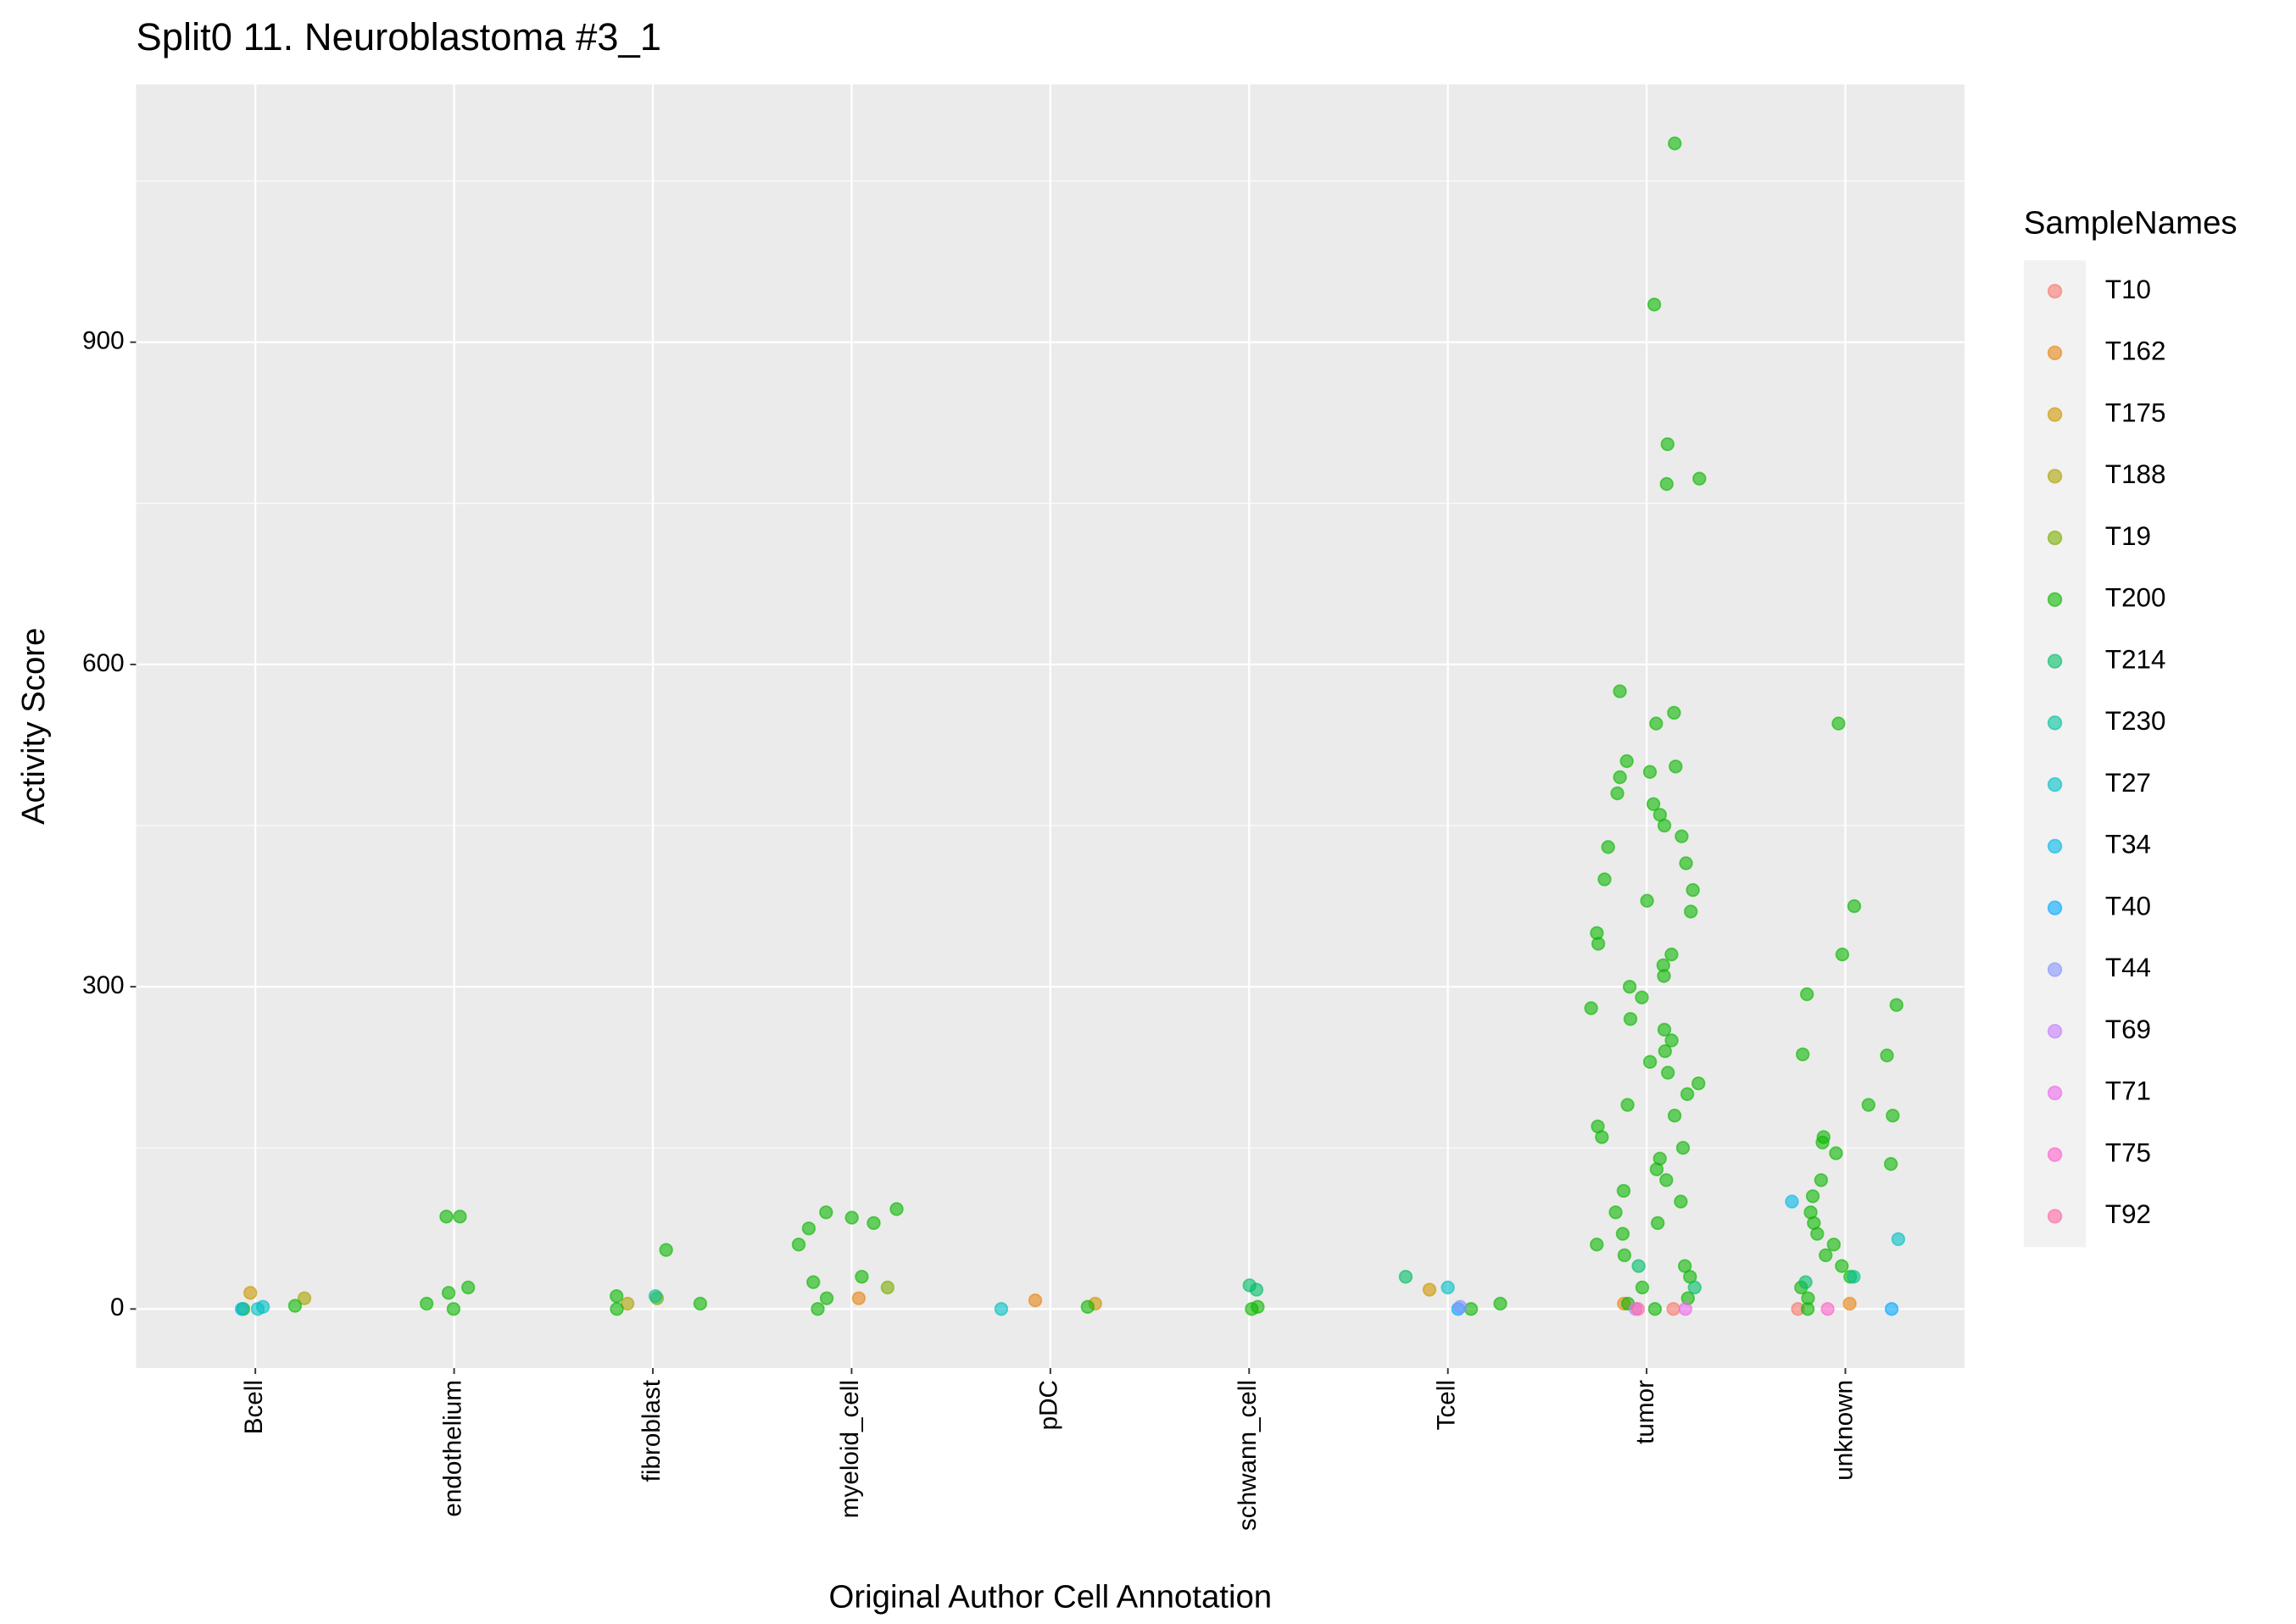 This screenshot has width=2296, height=1624. I want to click on x-tick-label: tumor, so click(1645, 1412).